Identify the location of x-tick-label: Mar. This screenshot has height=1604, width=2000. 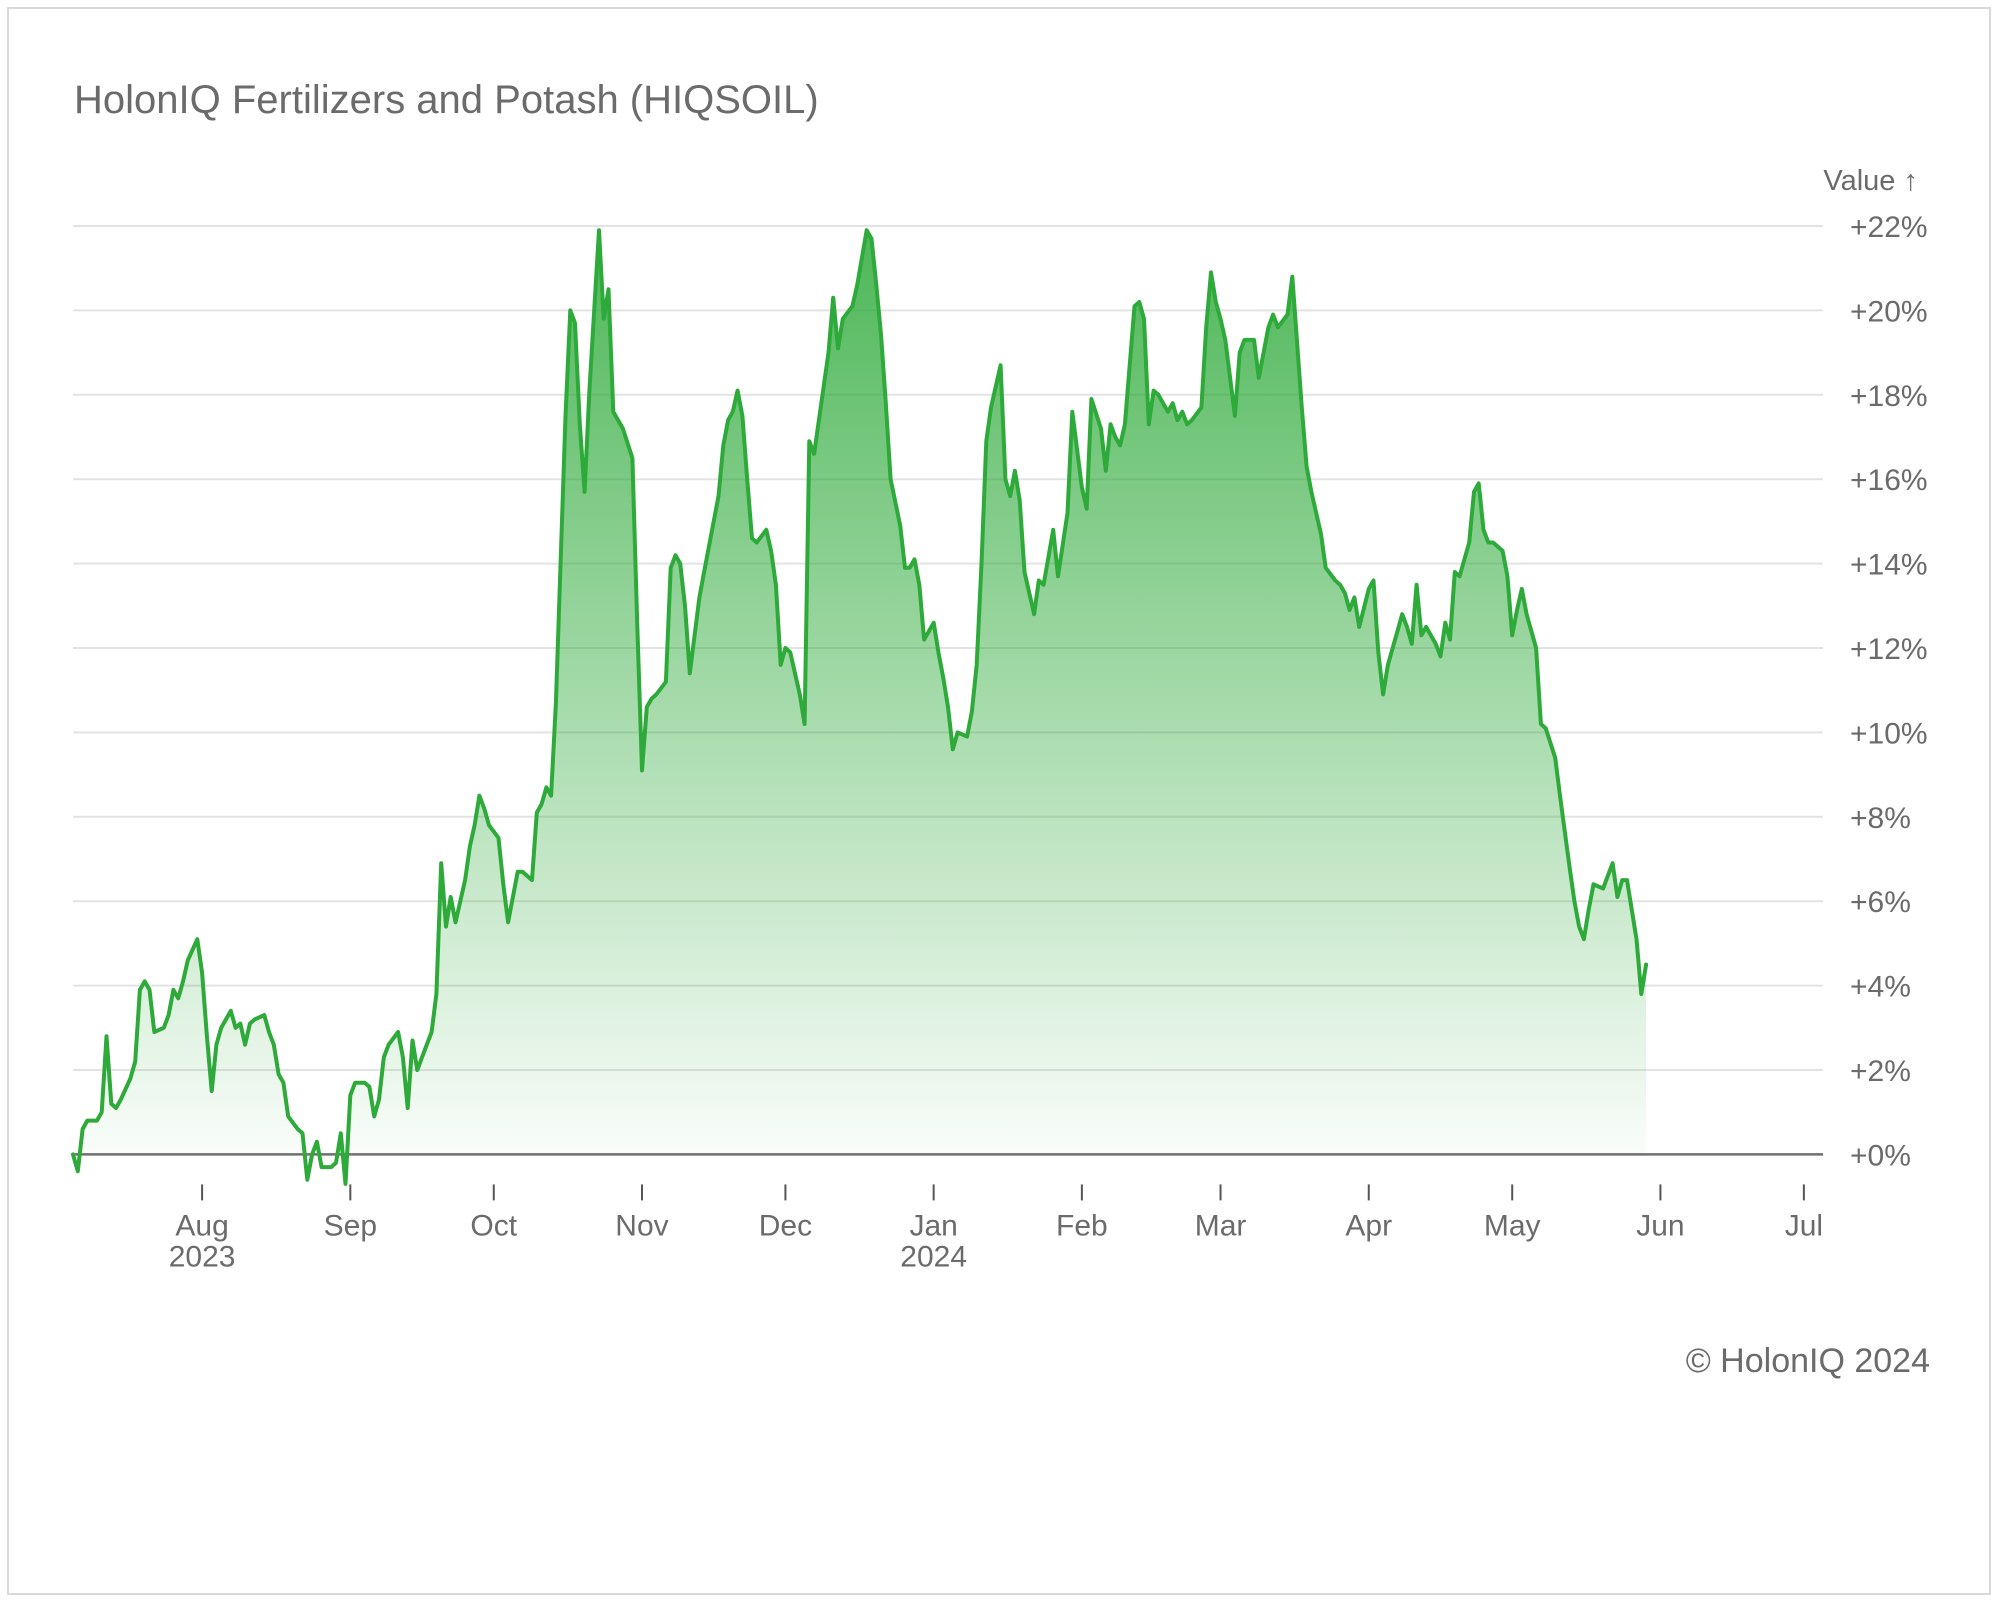
(1221, 1225).